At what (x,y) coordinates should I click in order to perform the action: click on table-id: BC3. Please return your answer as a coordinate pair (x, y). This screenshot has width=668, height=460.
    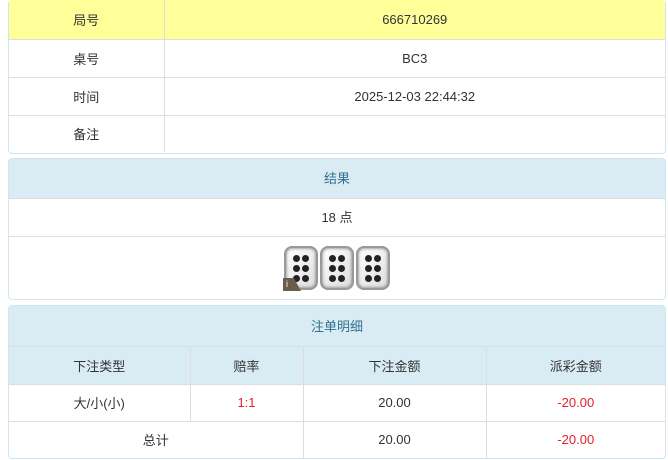
    Looking at the image, I should click on (414, 58).